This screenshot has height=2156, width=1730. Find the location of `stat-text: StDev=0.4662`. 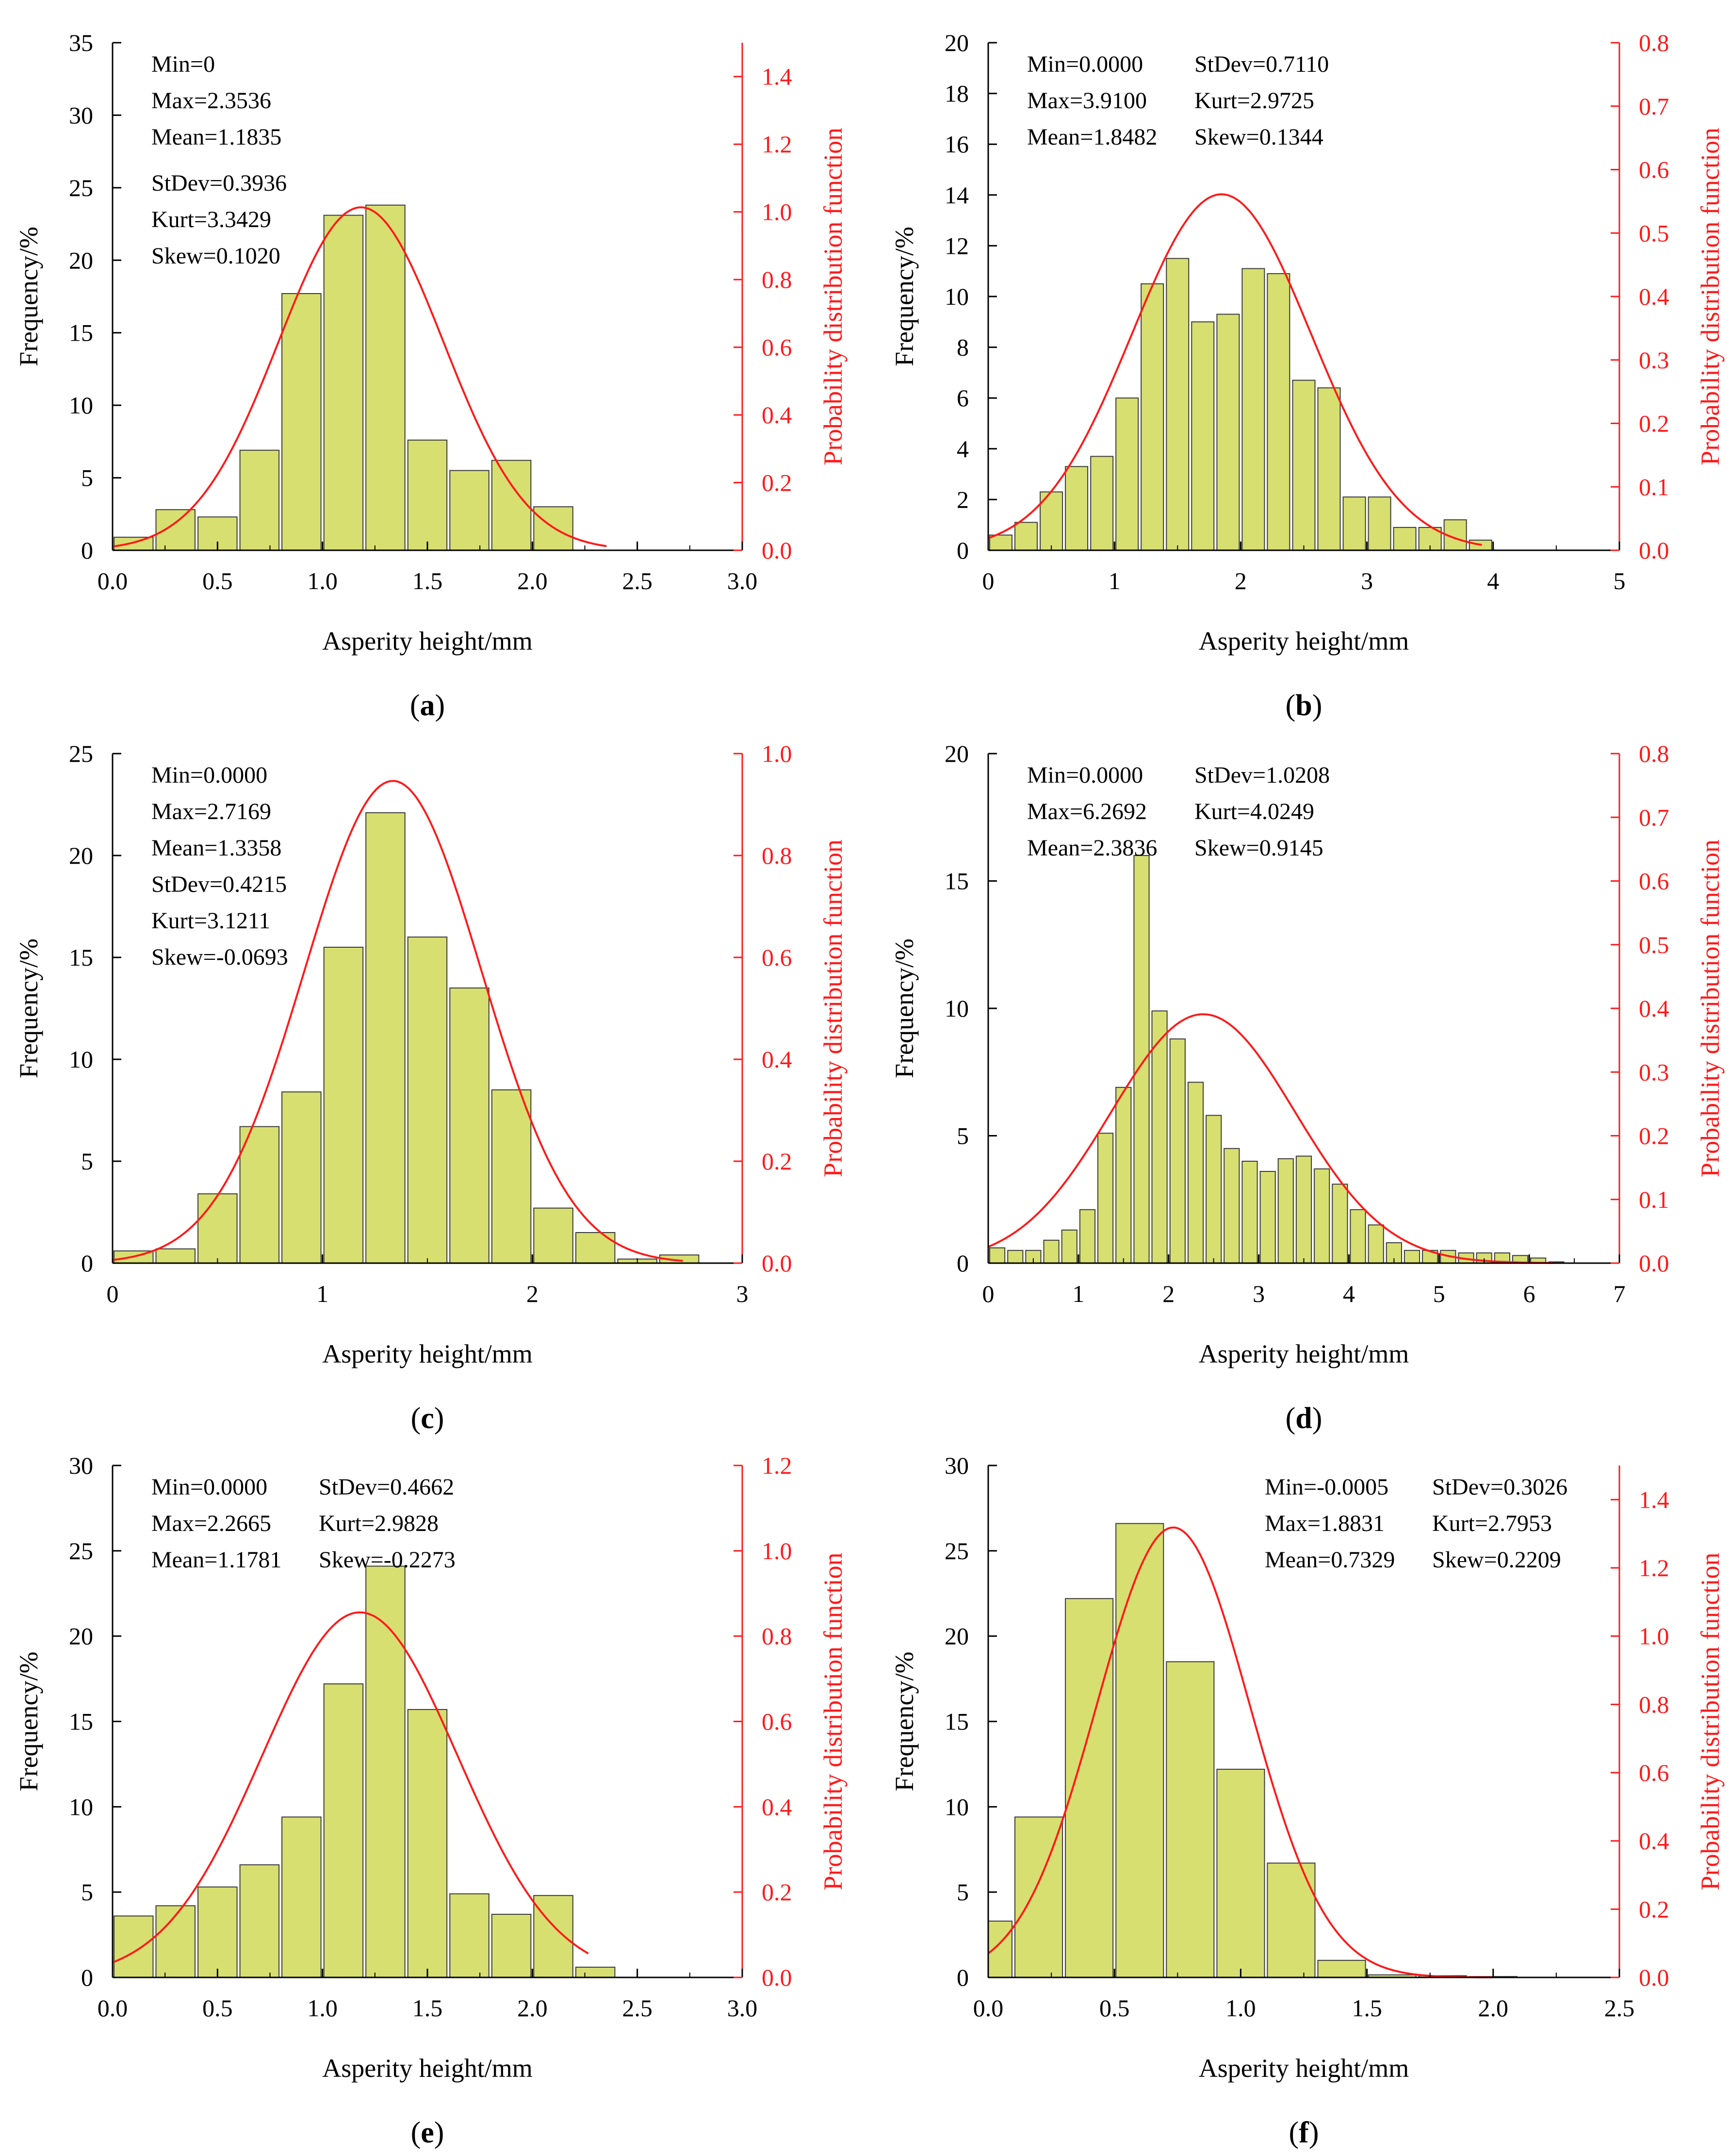

stat-text: StDev=0.4662 is located at coordinates (386, 1487).